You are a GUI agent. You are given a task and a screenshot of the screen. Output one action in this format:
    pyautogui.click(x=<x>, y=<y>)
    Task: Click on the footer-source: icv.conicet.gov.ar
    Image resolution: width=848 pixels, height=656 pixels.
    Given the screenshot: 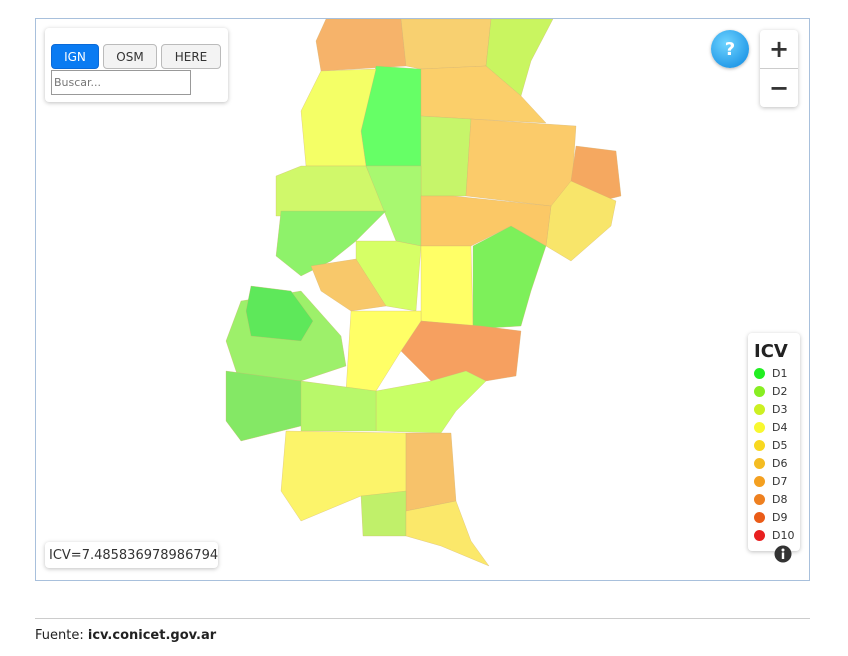 What is the action you would take?
    pyautogui.click(x=152, y=635)
    